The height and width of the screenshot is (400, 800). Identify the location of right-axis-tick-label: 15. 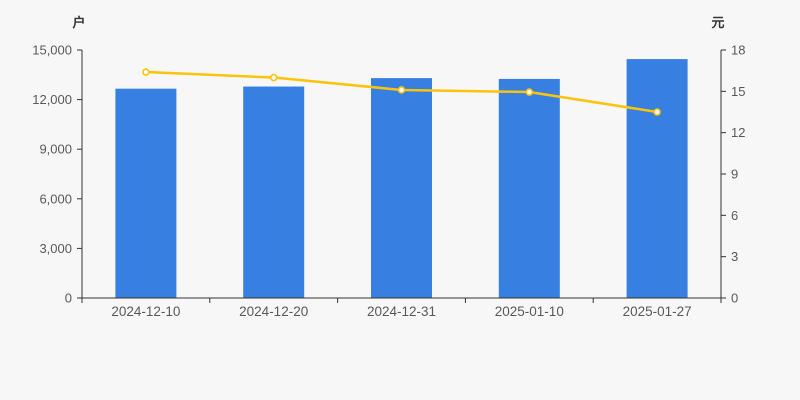
(738, 91).